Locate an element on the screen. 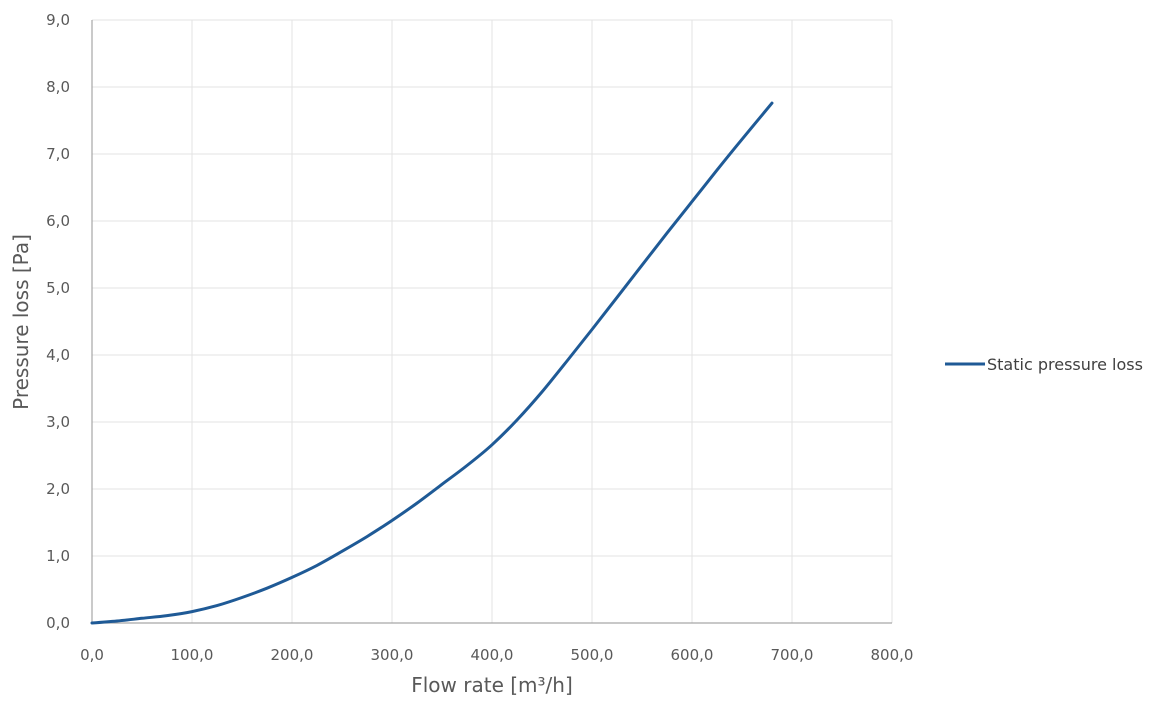  legend-label: Static pressure loss is located at coordinates (1065, 364).